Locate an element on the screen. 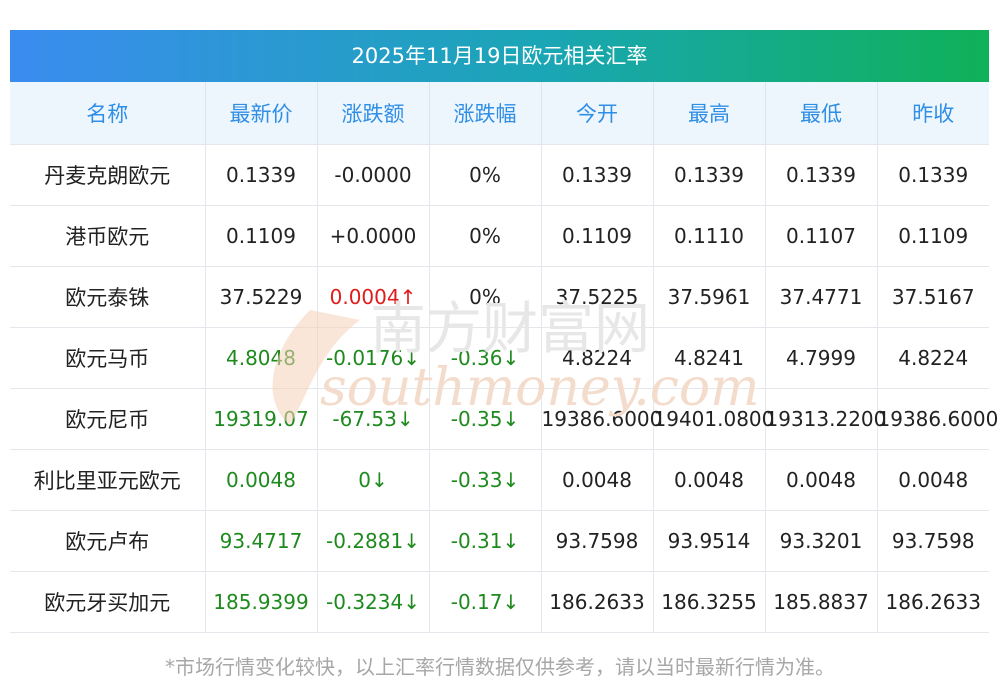  cell-prev-close: 93.7598 is located at coordinates (933, 541).